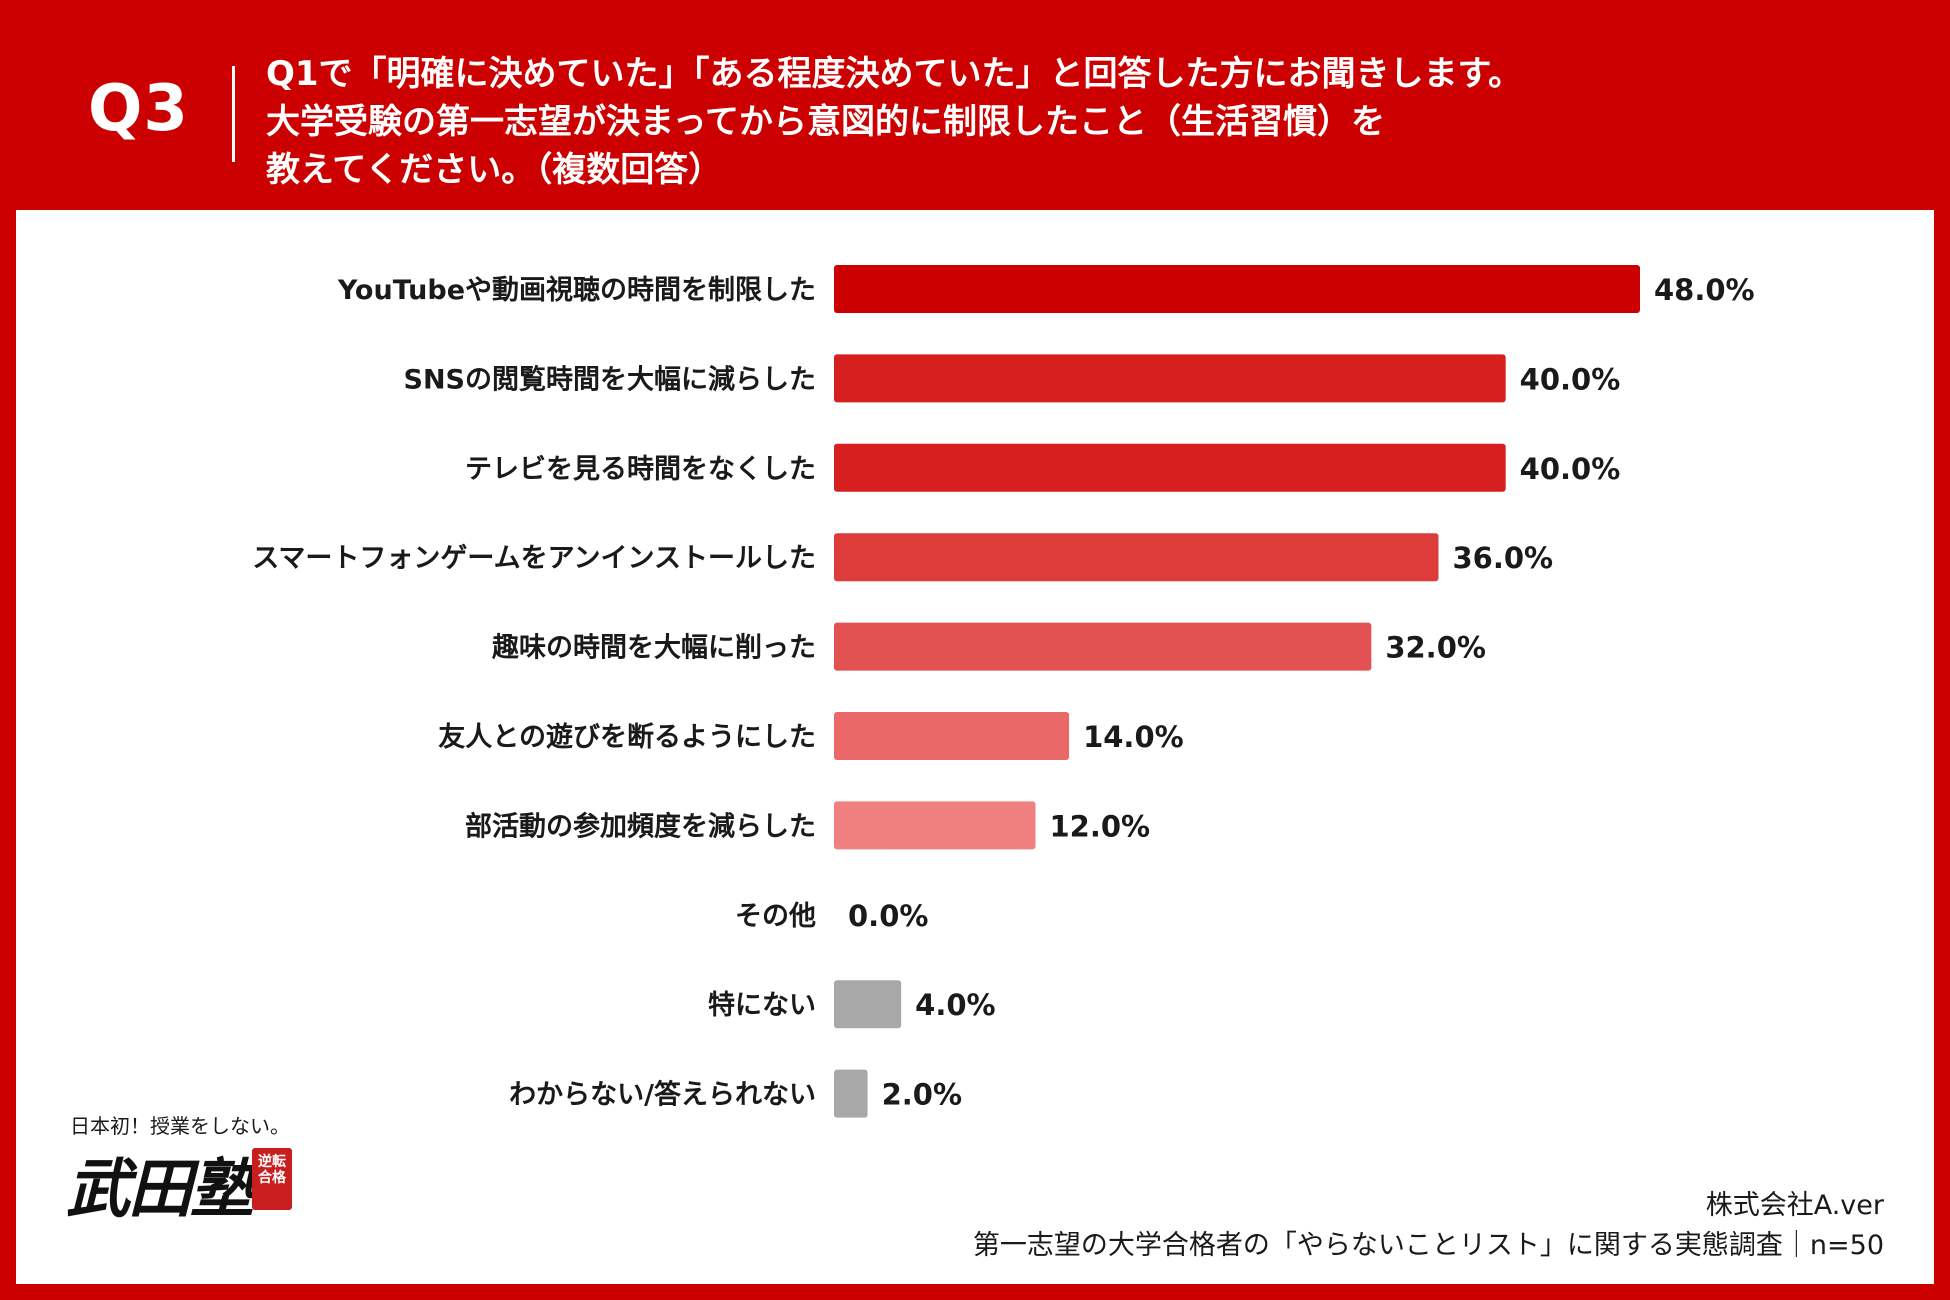 Image resolution: width=1950 pixels, height=1300 pixels. I want to click on header-divider, so click(233, 114).